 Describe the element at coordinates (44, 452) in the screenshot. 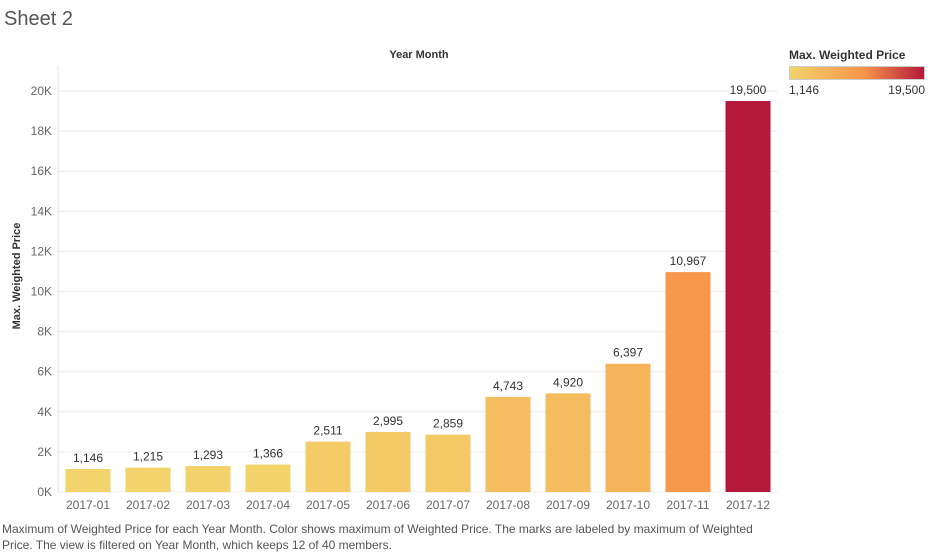

I see `y-tick-label: 2K` at that location.